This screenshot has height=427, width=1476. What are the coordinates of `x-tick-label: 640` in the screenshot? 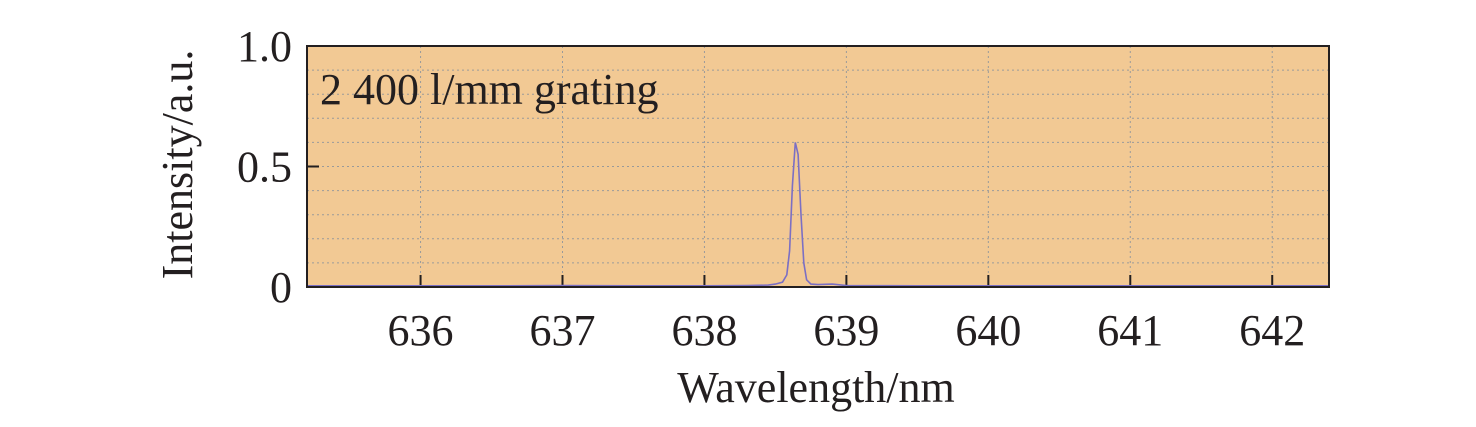 It's located at (988, 330).